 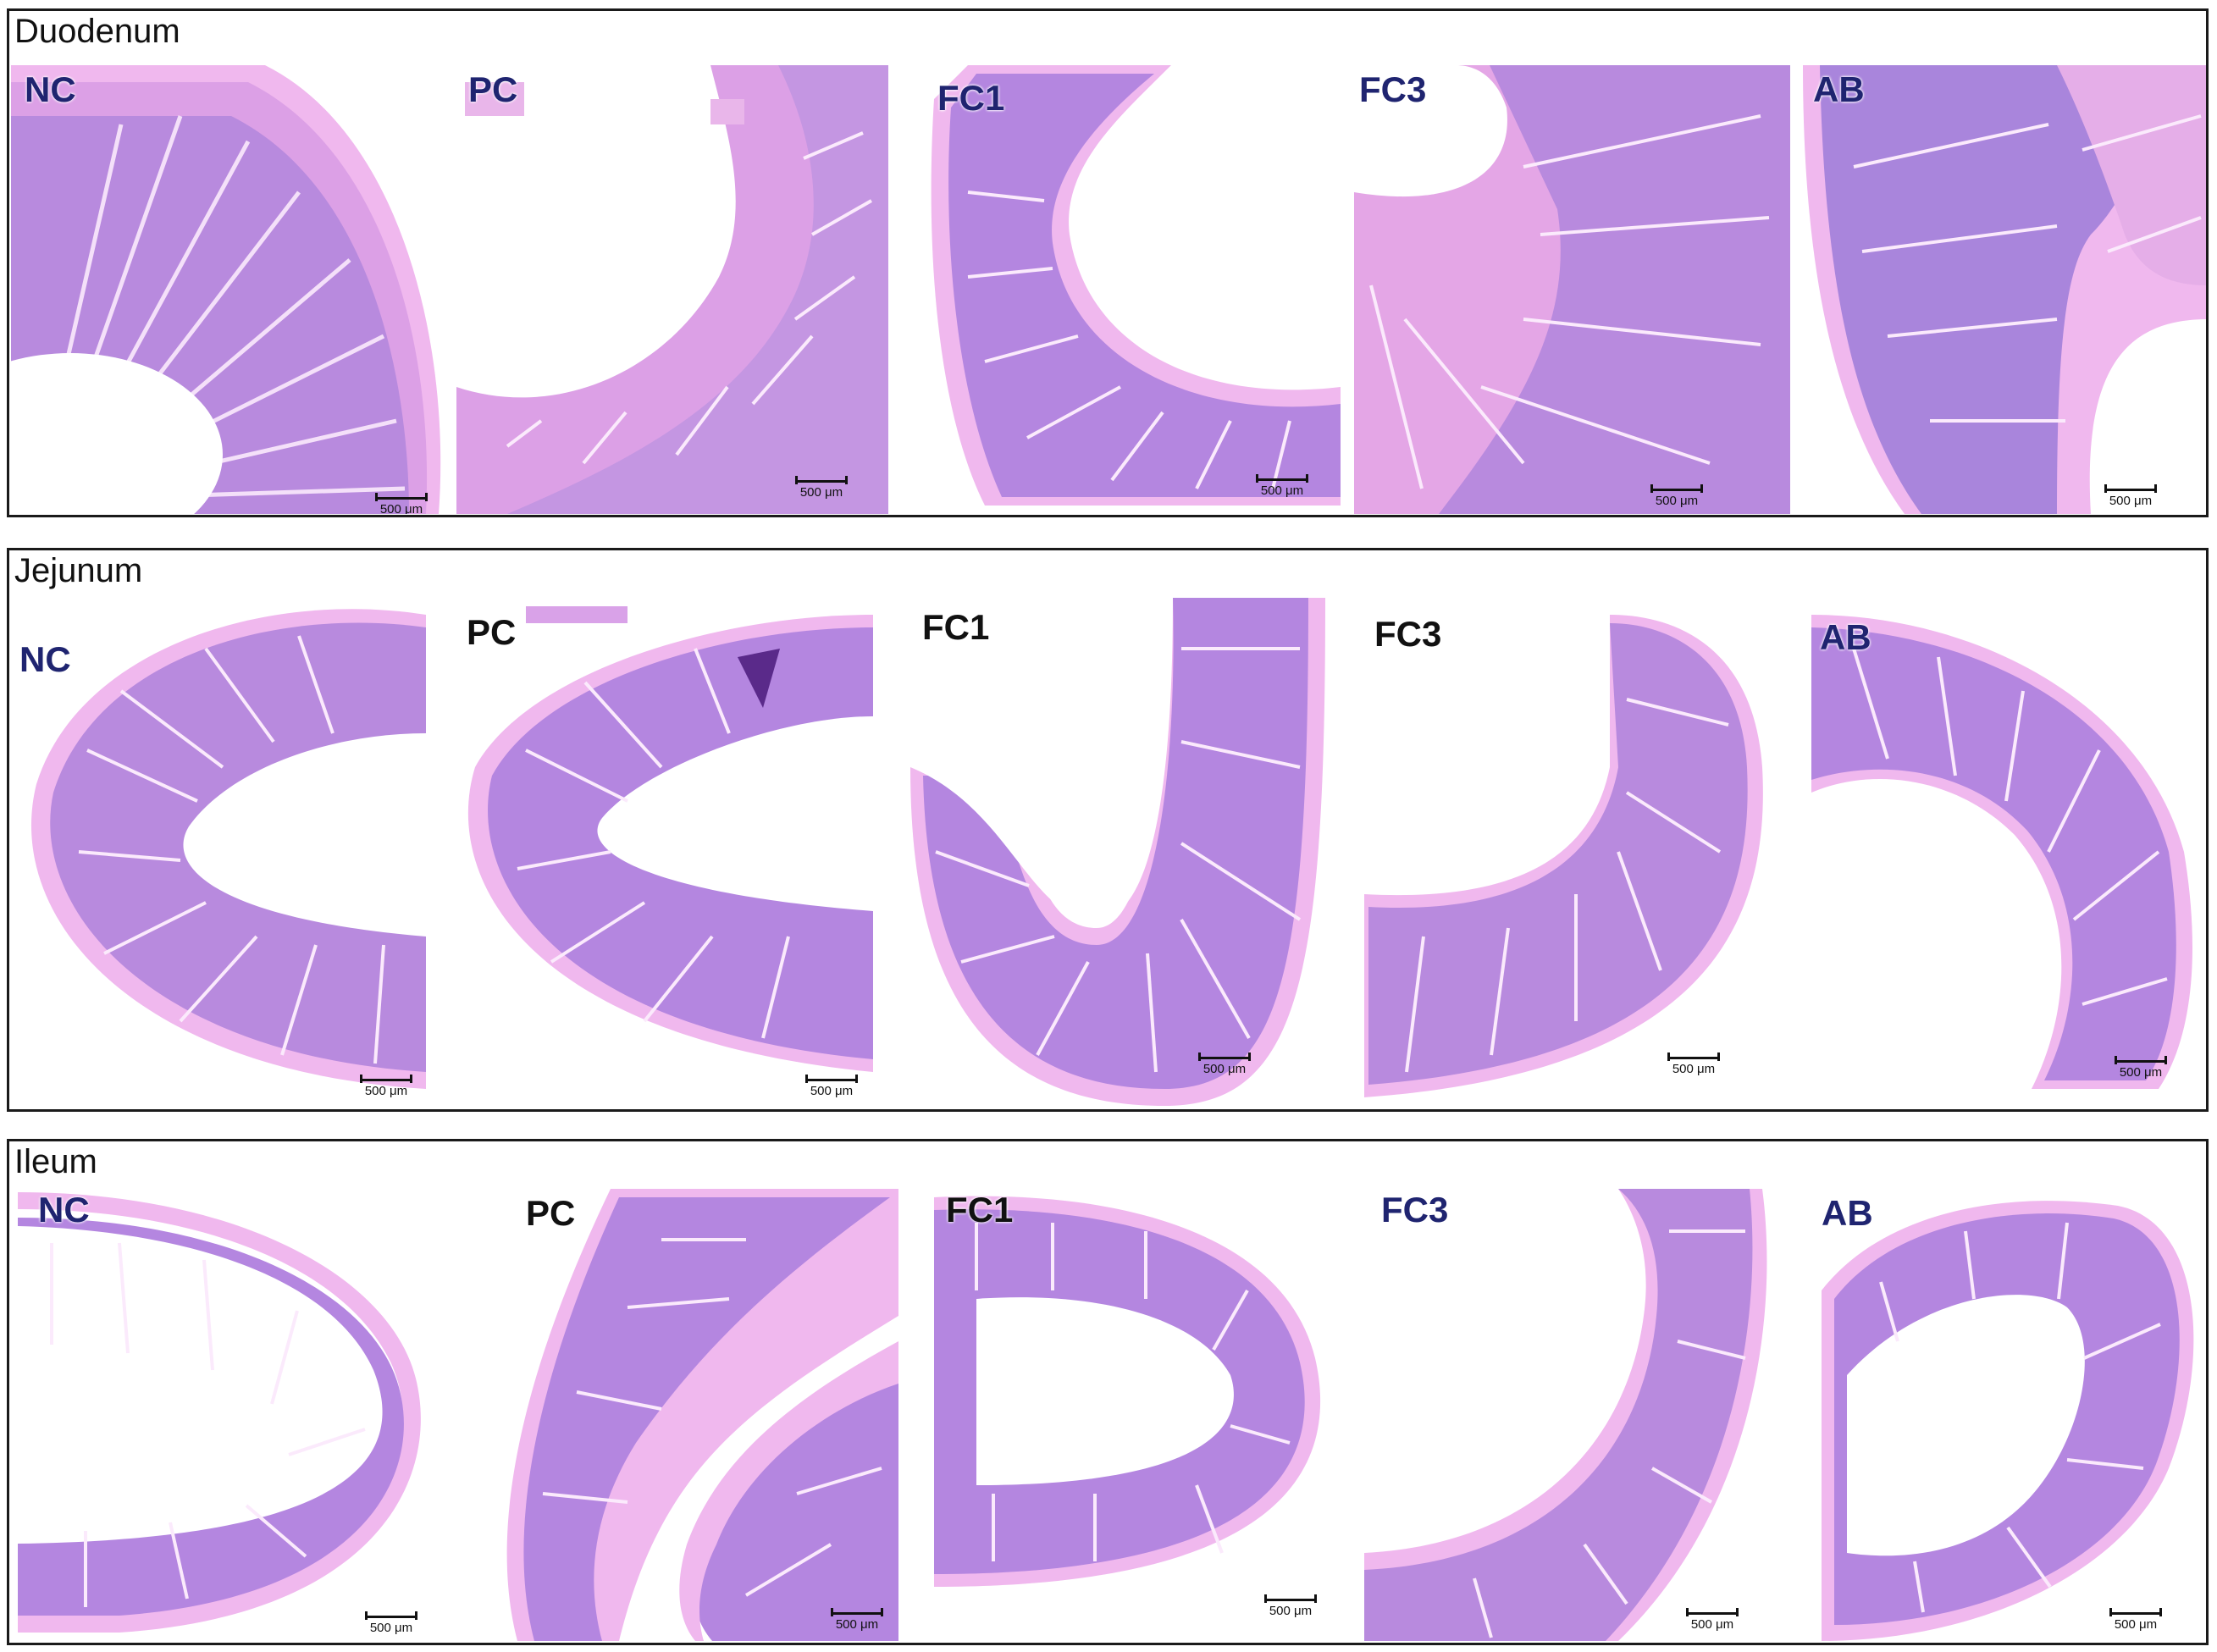 I want to click on panel-duodenum-ab: AB 500 μm, so click(x=2004, y=289).